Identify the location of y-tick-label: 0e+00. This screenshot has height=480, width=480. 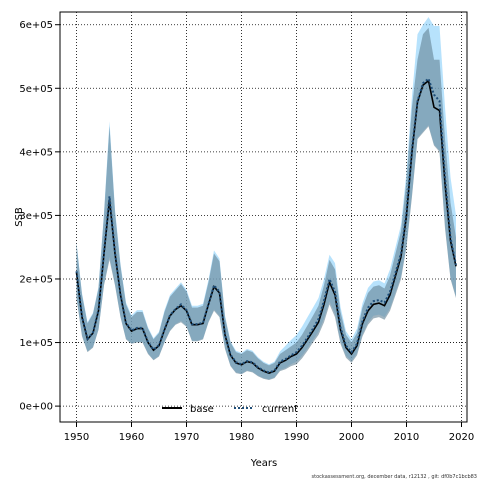
(36, 407).